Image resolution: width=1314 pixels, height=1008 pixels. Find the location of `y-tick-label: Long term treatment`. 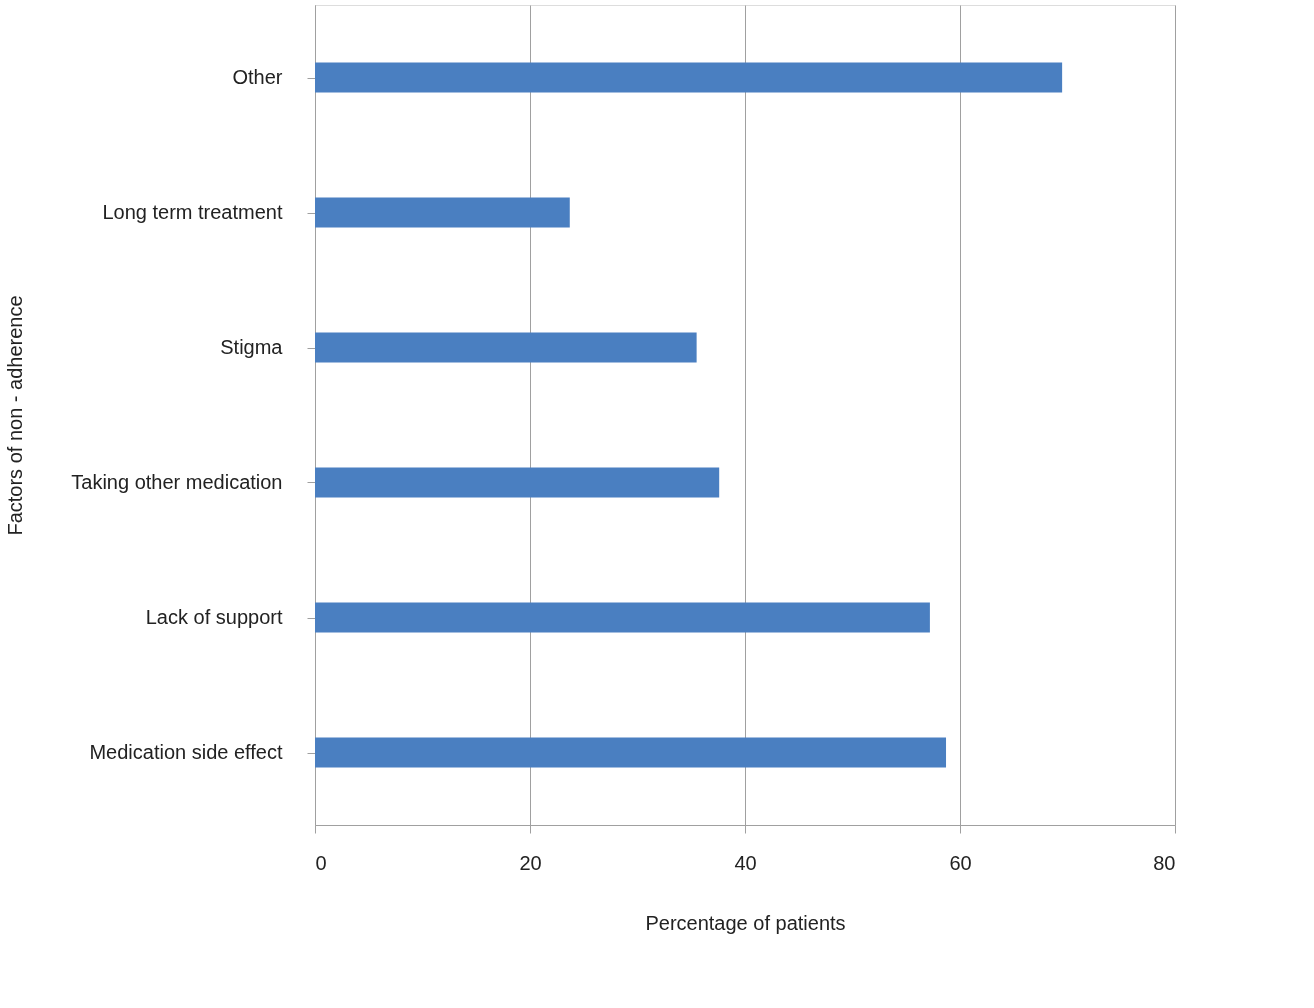

y-tick-label: Long term treatment is located at coordinates (192, 212).